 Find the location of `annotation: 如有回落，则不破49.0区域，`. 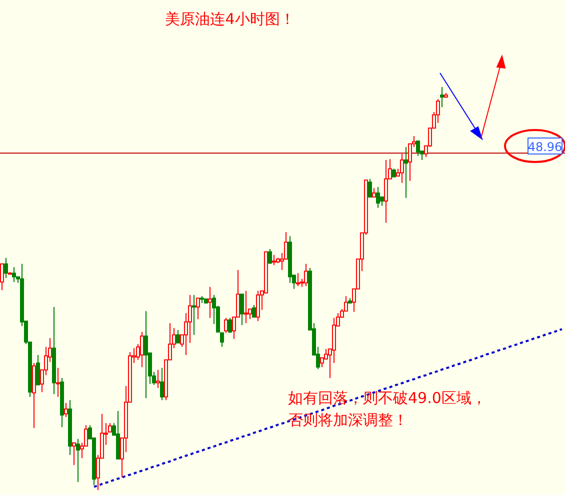

annotation: 如有回落，则不破49.0区域， is located at coordinates (387, 398).